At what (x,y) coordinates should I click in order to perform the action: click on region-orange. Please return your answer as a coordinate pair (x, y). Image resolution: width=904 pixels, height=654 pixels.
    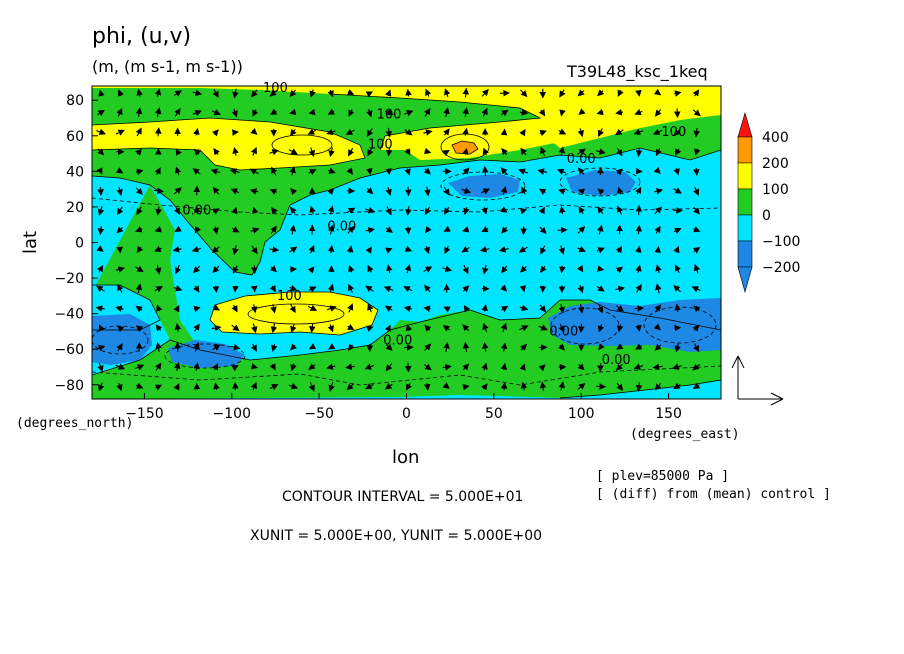
    Looking at the image, I should click on (465, 147).